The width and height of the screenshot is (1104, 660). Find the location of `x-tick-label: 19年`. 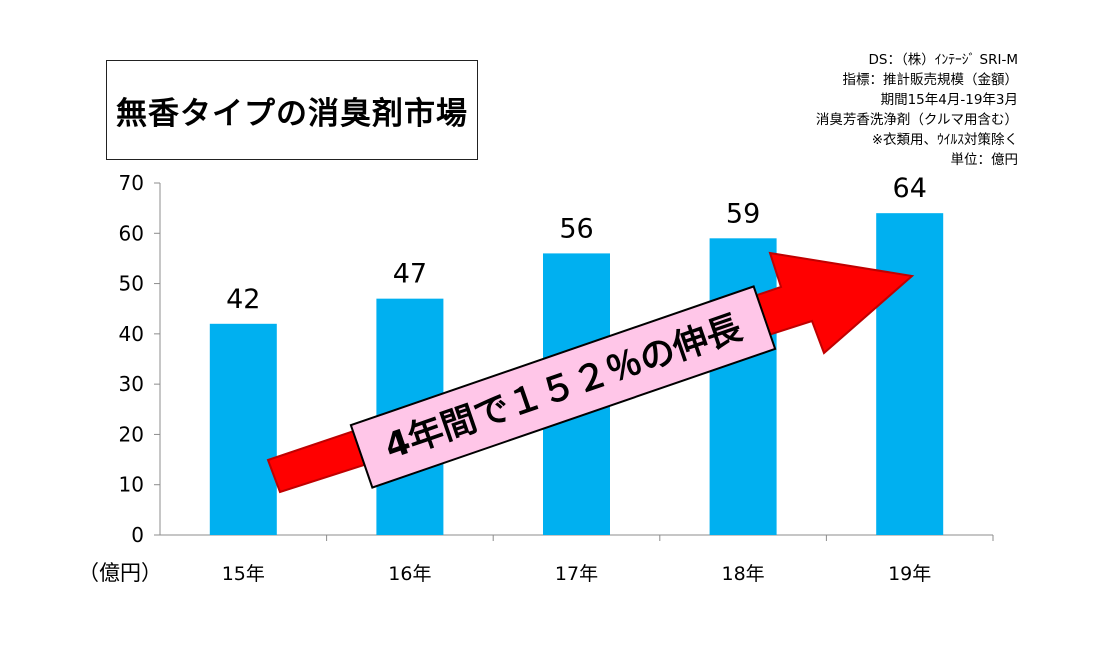

x-tick-label: 19年 is located at coordinates (909, 574).